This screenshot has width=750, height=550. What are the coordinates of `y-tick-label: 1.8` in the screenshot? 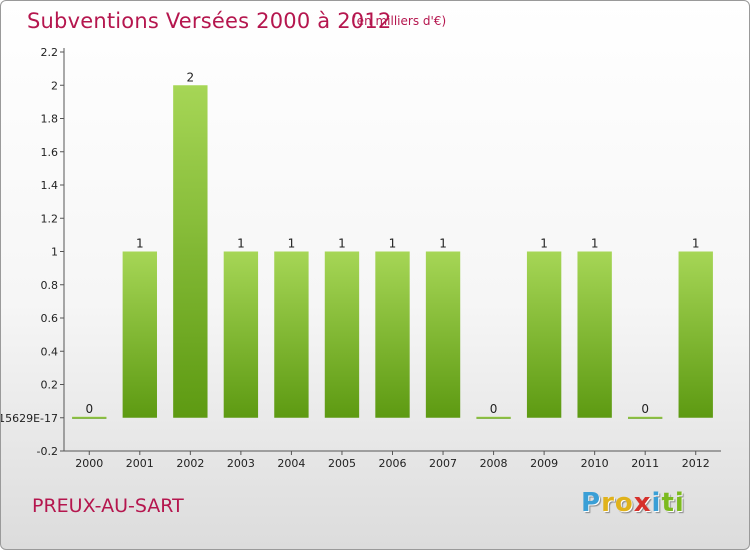 It's located at (50, 119).